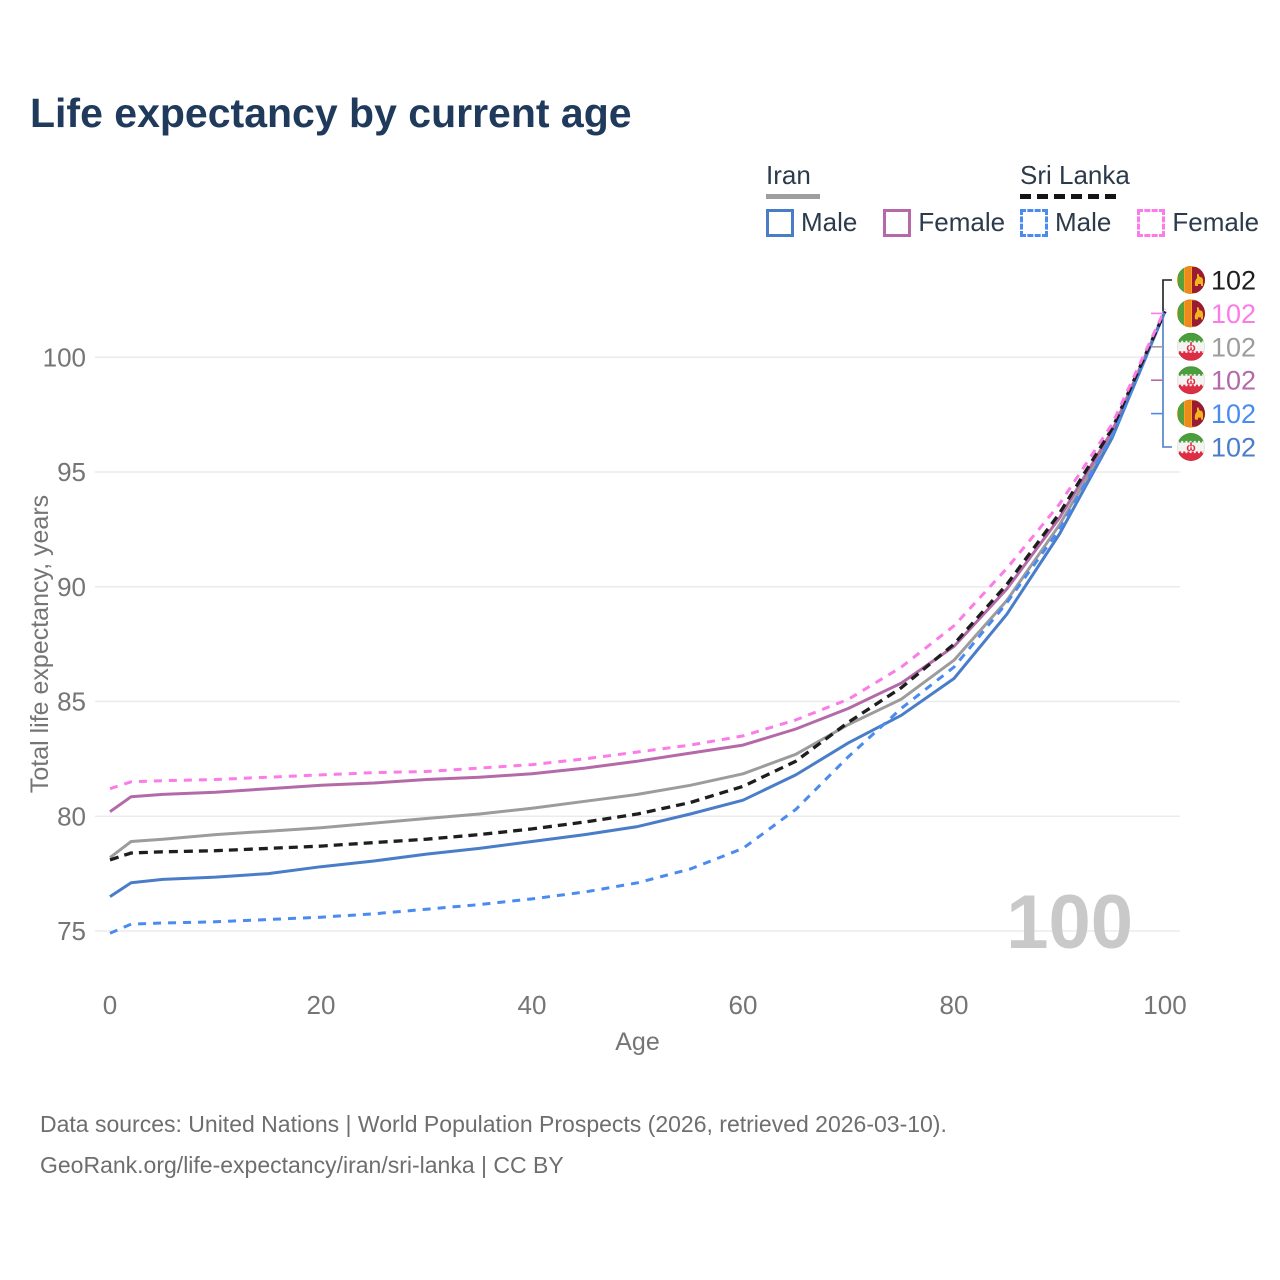 This screenshot has height=1280, width=1280. I want to click on legend-item-iran-female: Female, so click(944, 222).